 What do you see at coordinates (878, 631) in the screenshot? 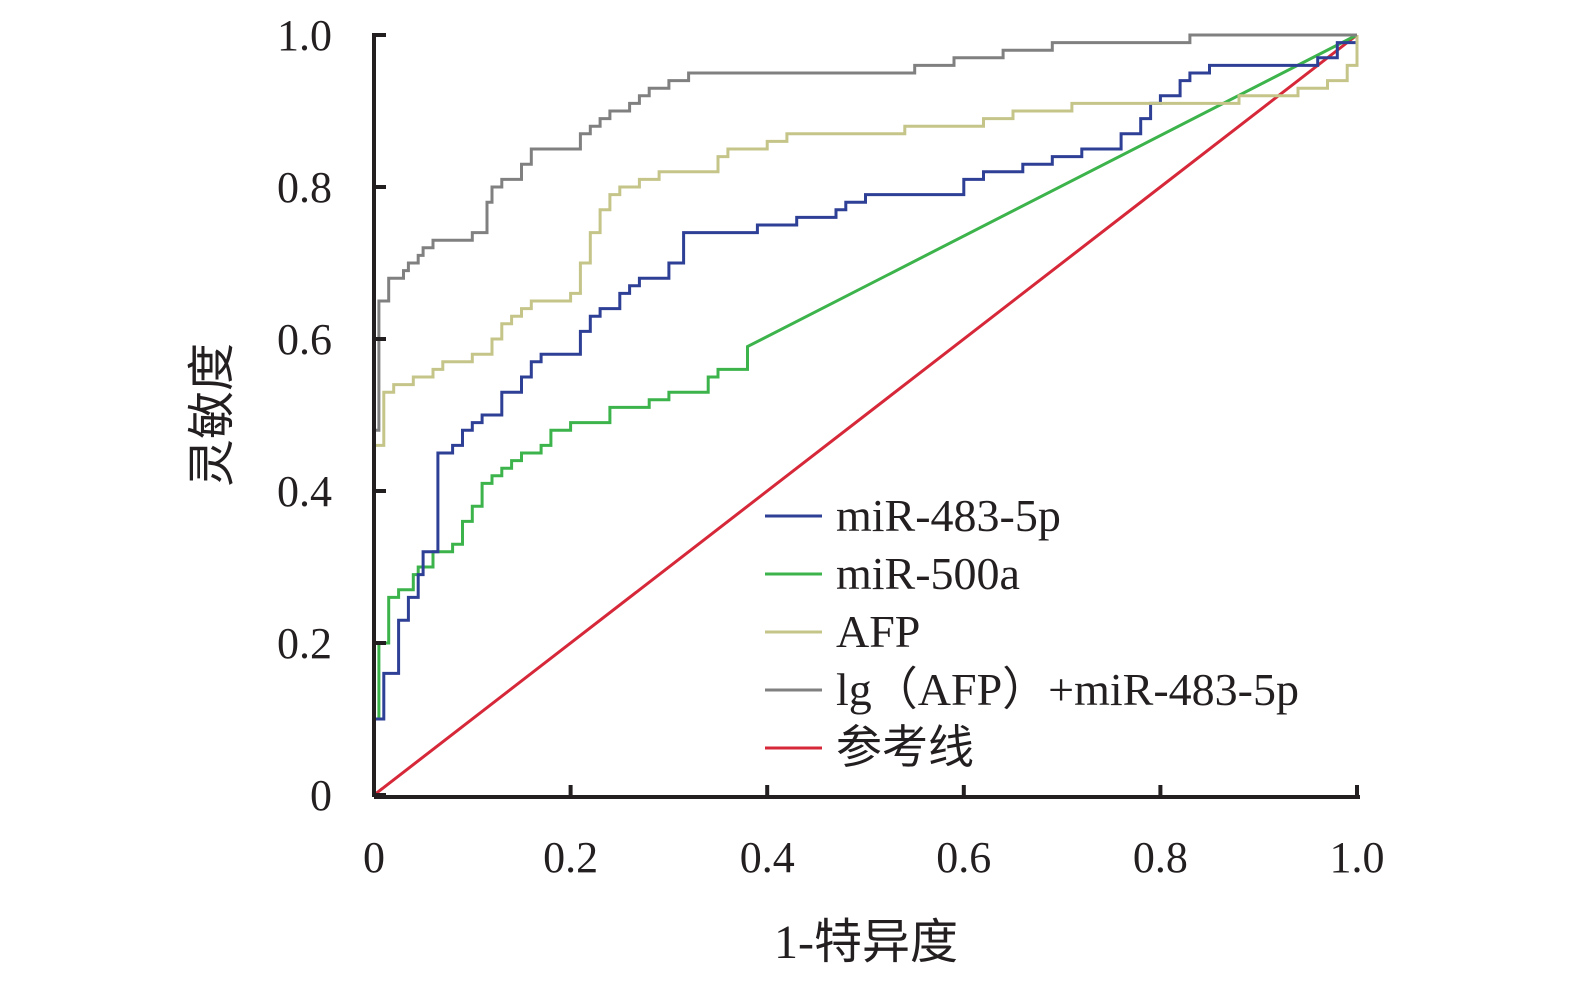
I see `legend-label: AFP` at bounding box center [878, 631].